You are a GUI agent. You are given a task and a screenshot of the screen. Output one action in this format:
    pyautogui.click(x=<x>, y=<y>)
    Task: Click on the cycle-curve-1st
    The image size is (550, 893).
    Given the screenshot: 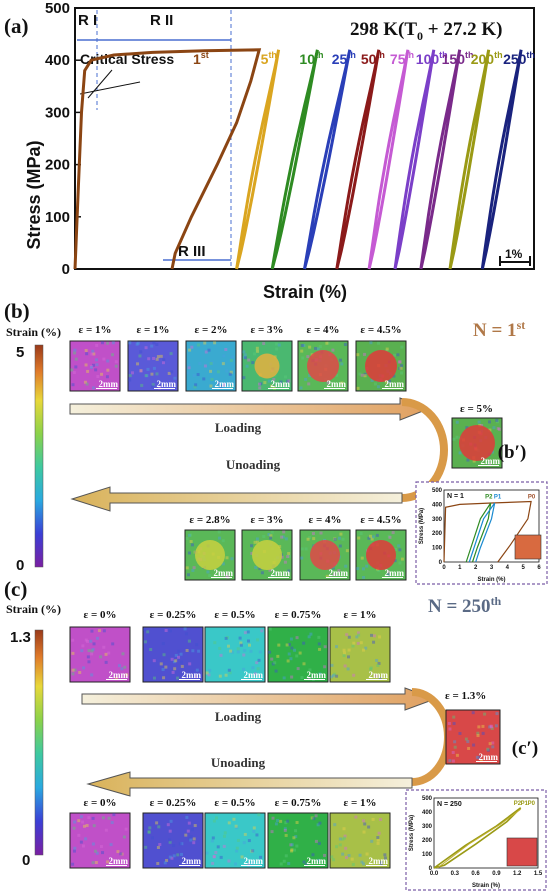 What is the action you would take?
    pyautogui.click(x=167, y=159)
    